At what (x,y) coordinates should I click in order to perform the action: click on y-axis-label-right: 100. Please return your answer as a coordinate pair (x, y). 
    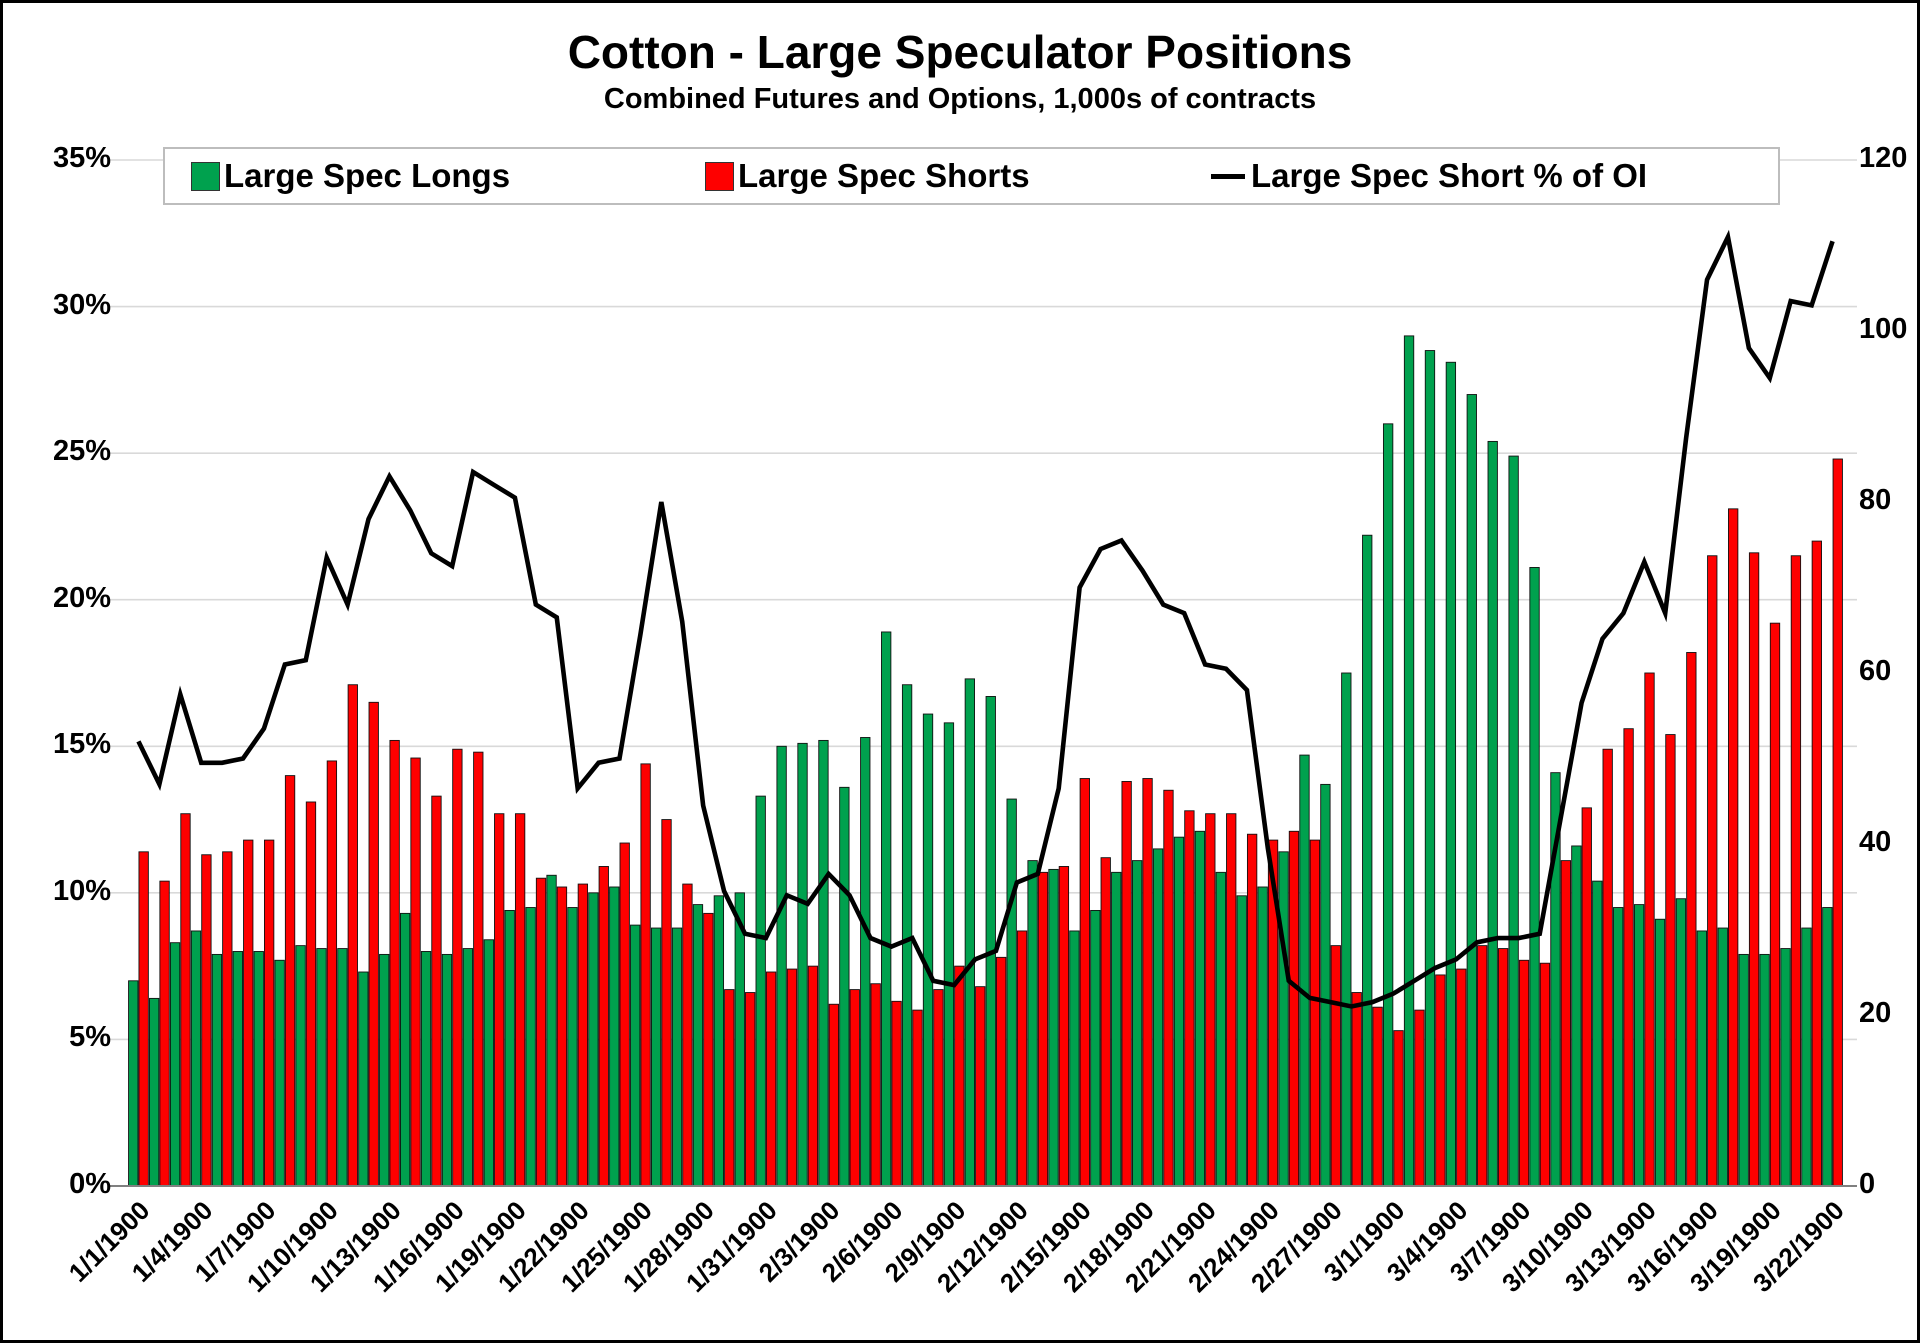
    Looking at the image, I should click on (1883, 329).